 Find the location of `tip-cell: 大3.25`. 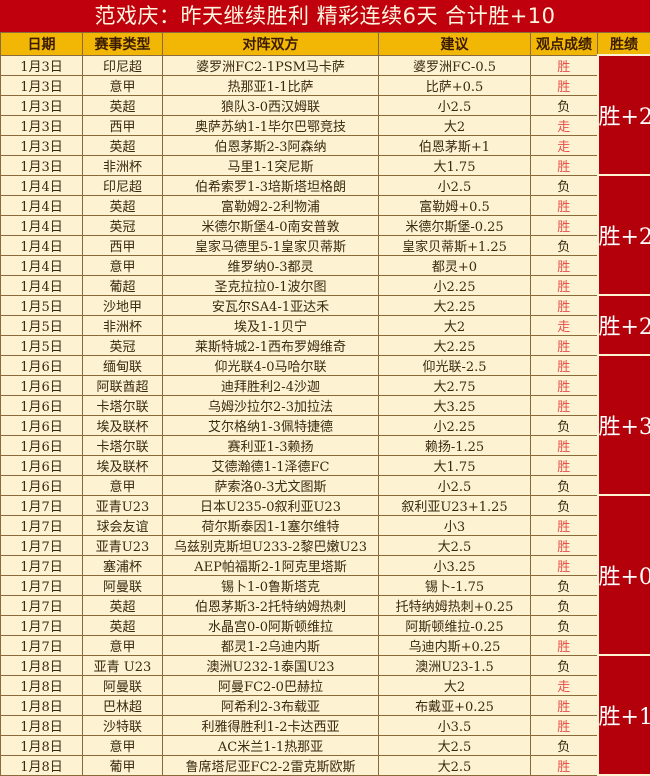

tip-cell: 大3.25 is located at coordinates (455, 405).